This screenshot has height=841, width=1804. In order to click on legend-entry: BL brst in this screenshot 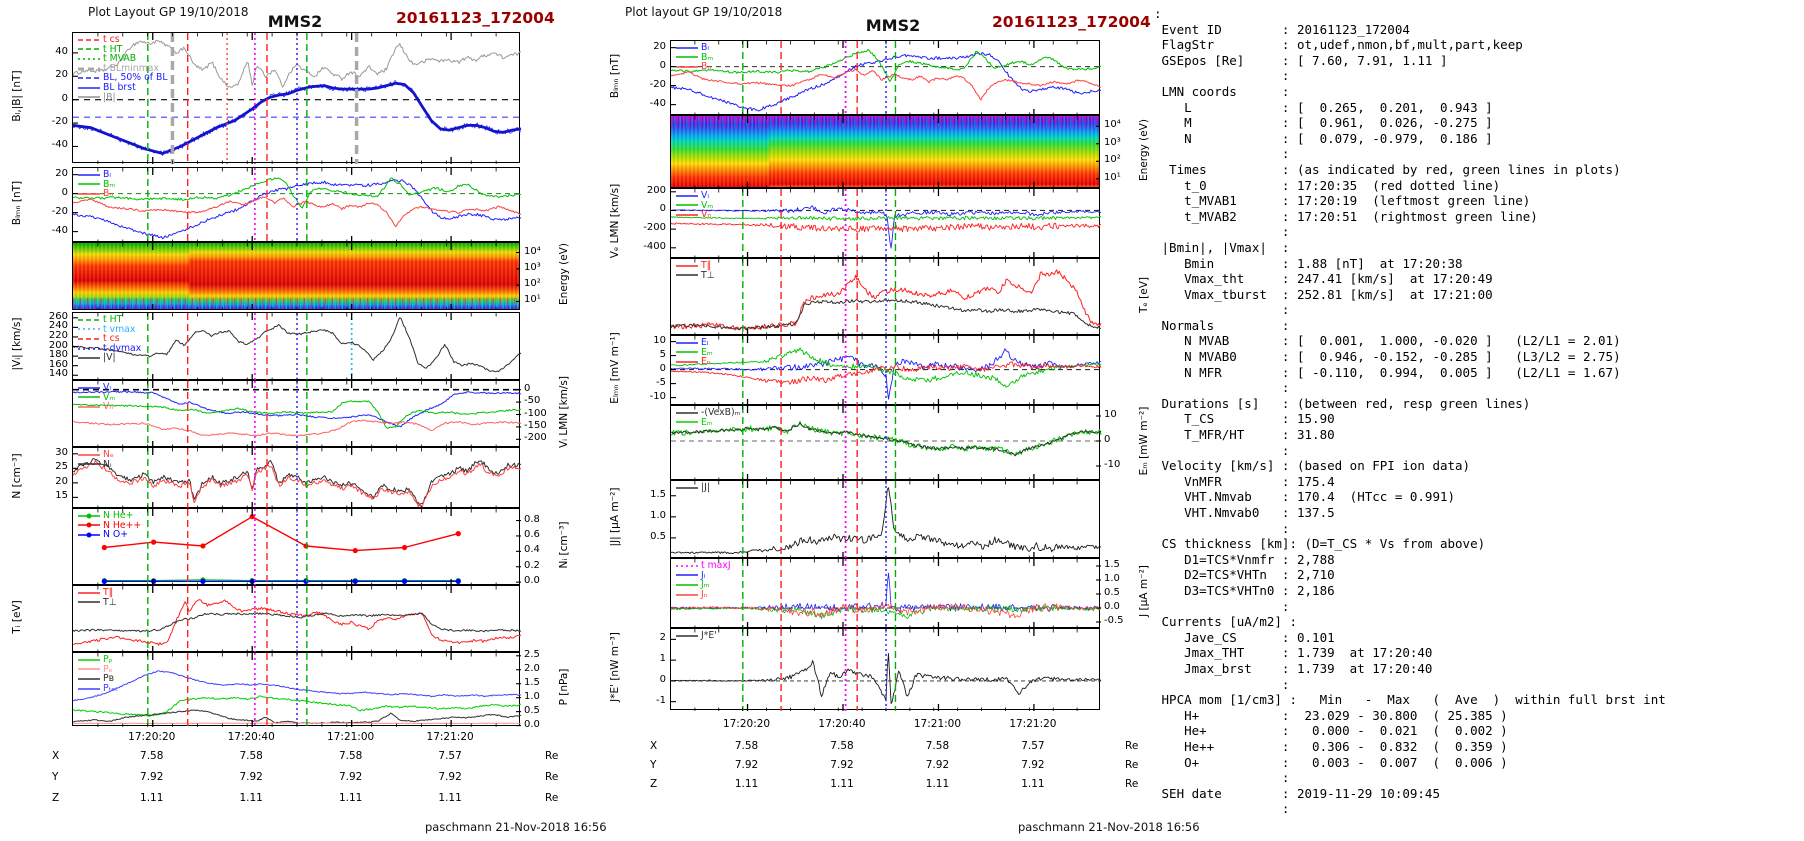, I will do `click(123, 88)`.